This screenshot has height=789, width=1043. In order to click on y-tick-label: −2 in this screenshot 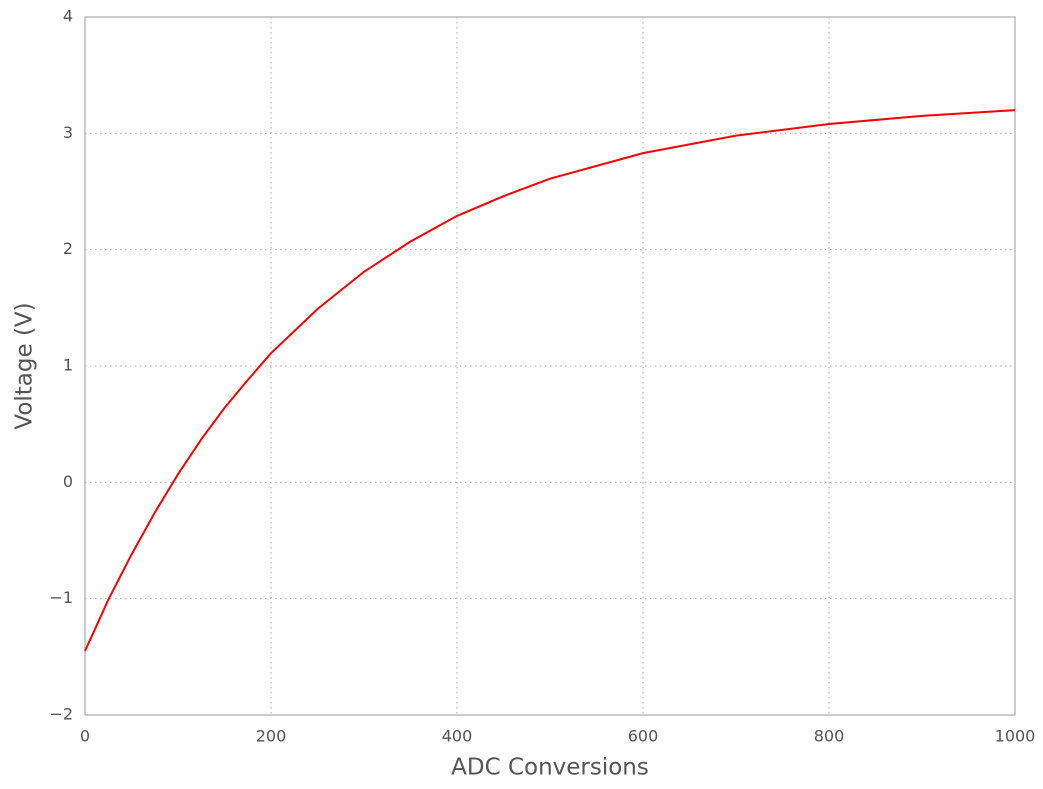, I will do `click(61, 714)`.